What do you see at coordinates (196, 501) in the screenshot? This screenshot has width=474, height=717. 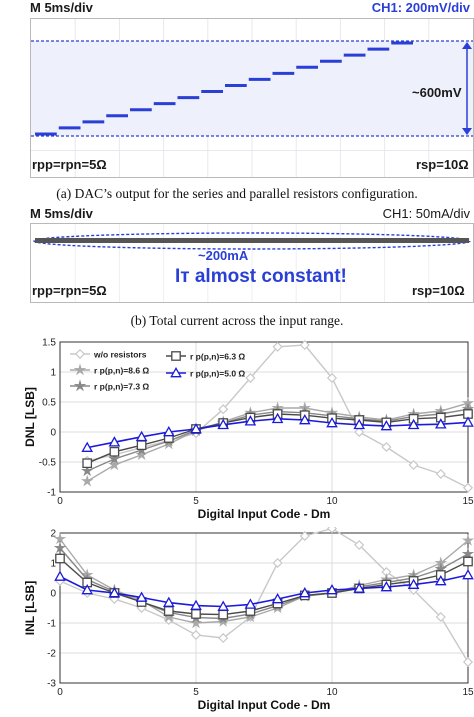 I see `dnl-x-tick-label: 5` at bounding box center [196, 501].